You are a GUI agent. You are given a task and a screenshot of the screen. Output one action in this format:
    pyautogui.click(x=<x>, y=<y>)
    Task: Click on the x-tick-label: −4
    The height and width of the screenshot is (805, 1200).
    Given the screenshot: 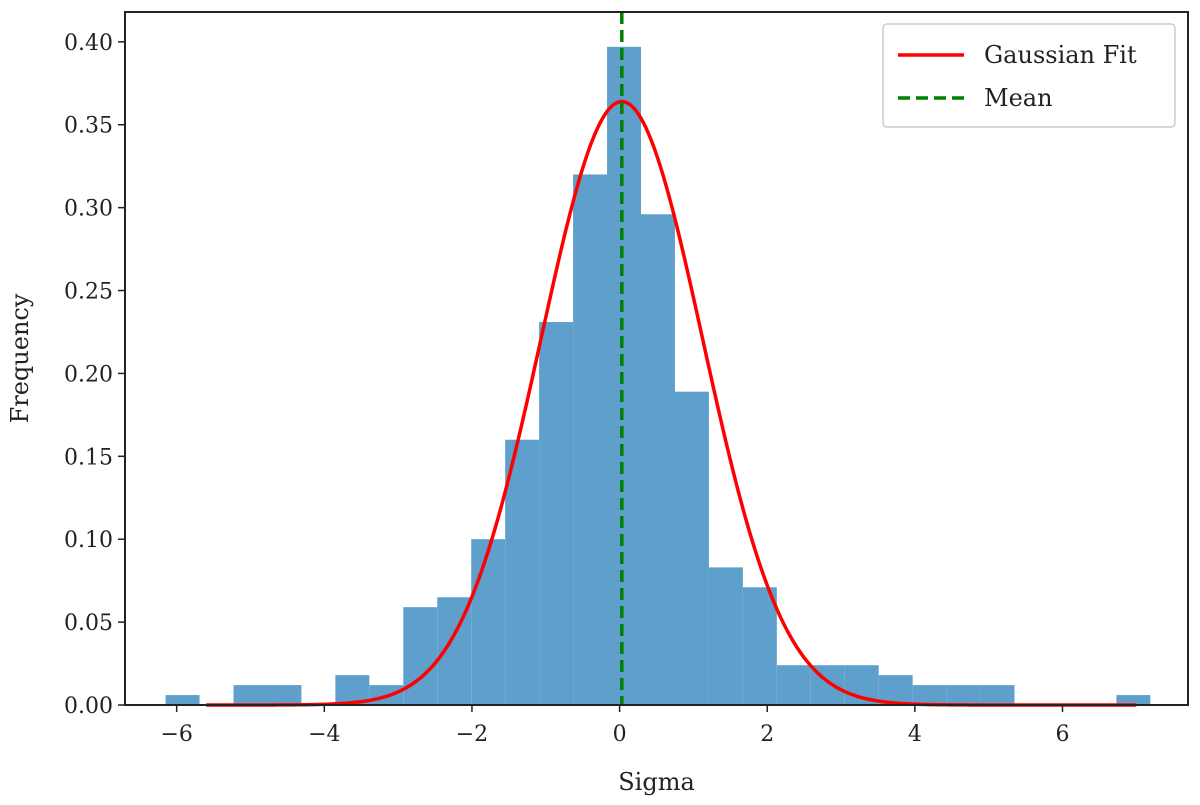 What is the action you would take?
    pyautogui.click(x=324, y=734)
    